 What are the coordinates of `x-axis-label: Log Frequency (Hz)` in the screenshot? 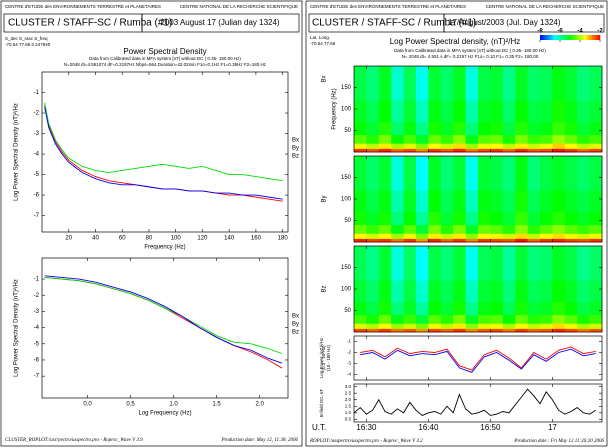 It's located at (164, 414).